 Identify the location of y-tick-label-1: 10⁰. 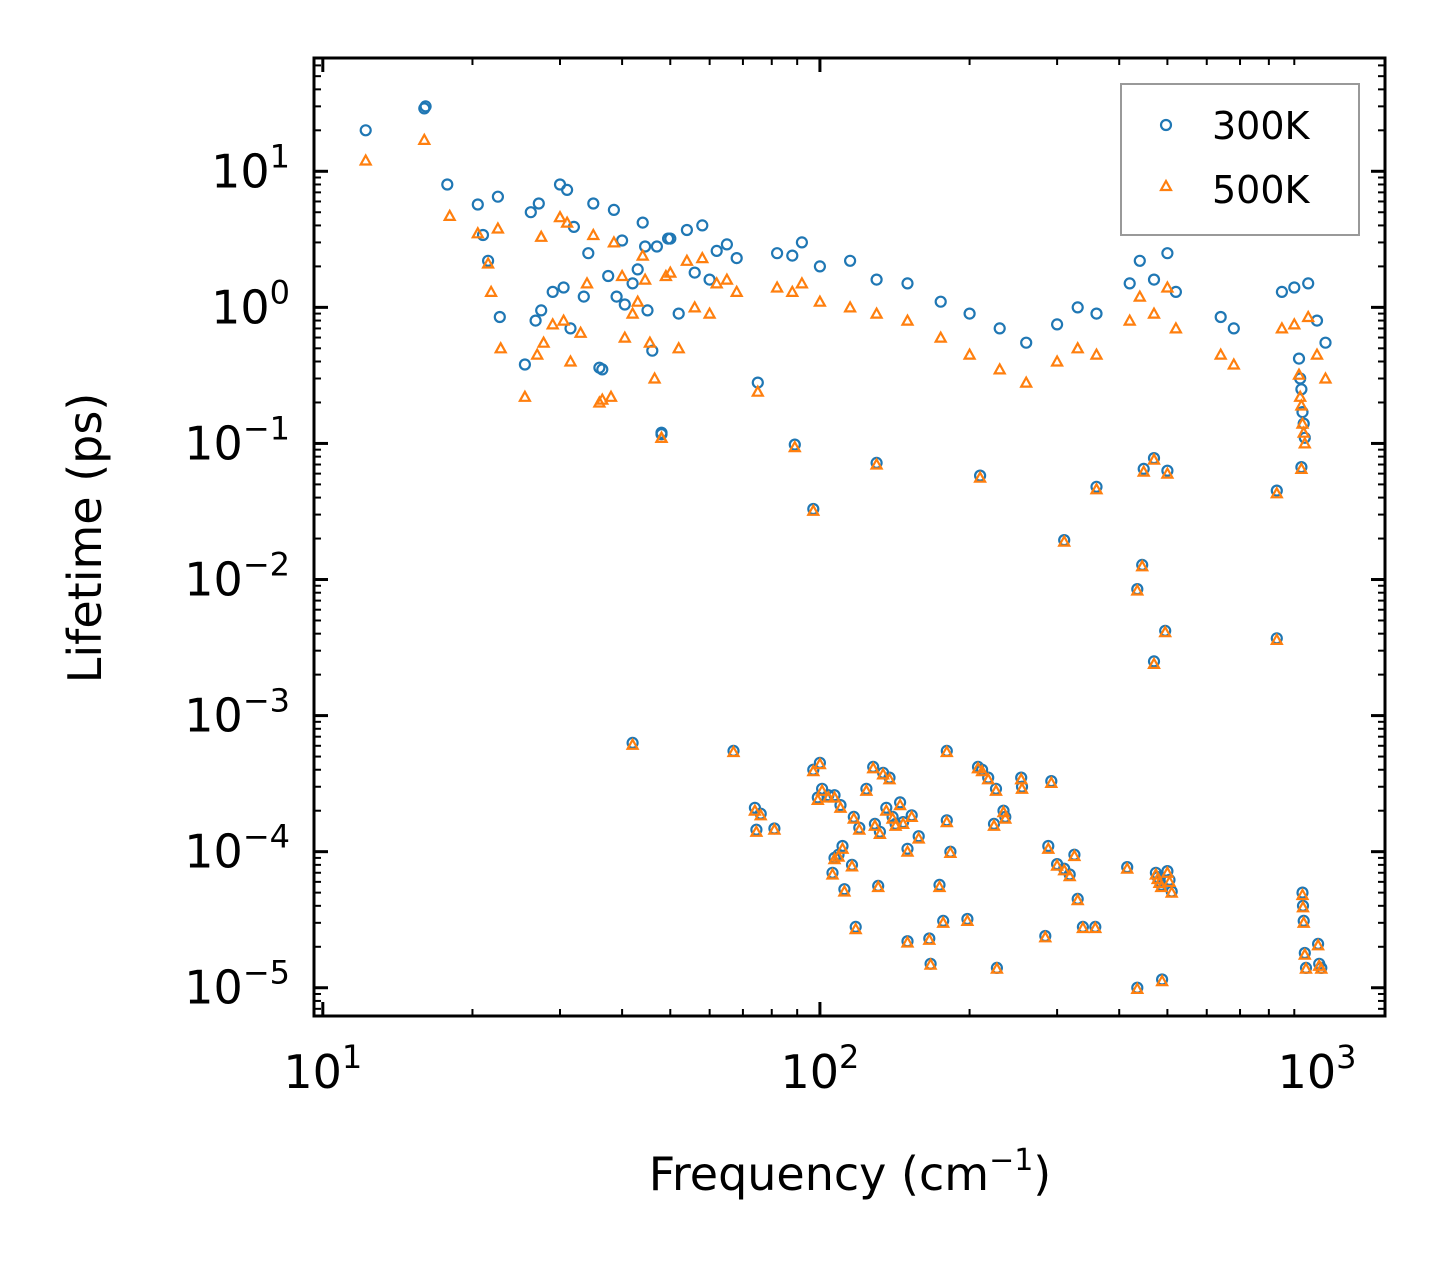
(250, 303).